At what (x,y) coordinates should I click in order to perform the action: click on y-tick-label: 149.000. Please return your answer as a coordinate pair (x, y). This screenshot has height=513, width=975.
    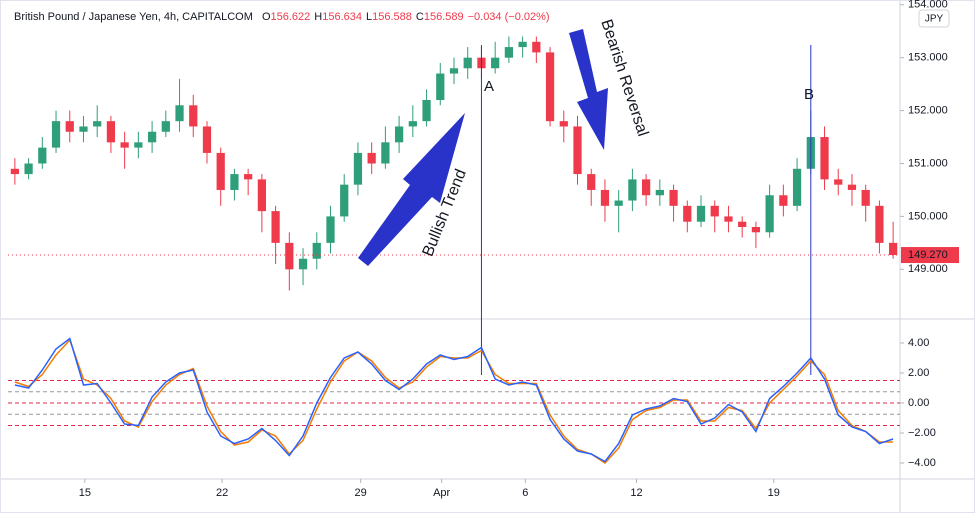
    Looking at the image, I should click on (928, 269).